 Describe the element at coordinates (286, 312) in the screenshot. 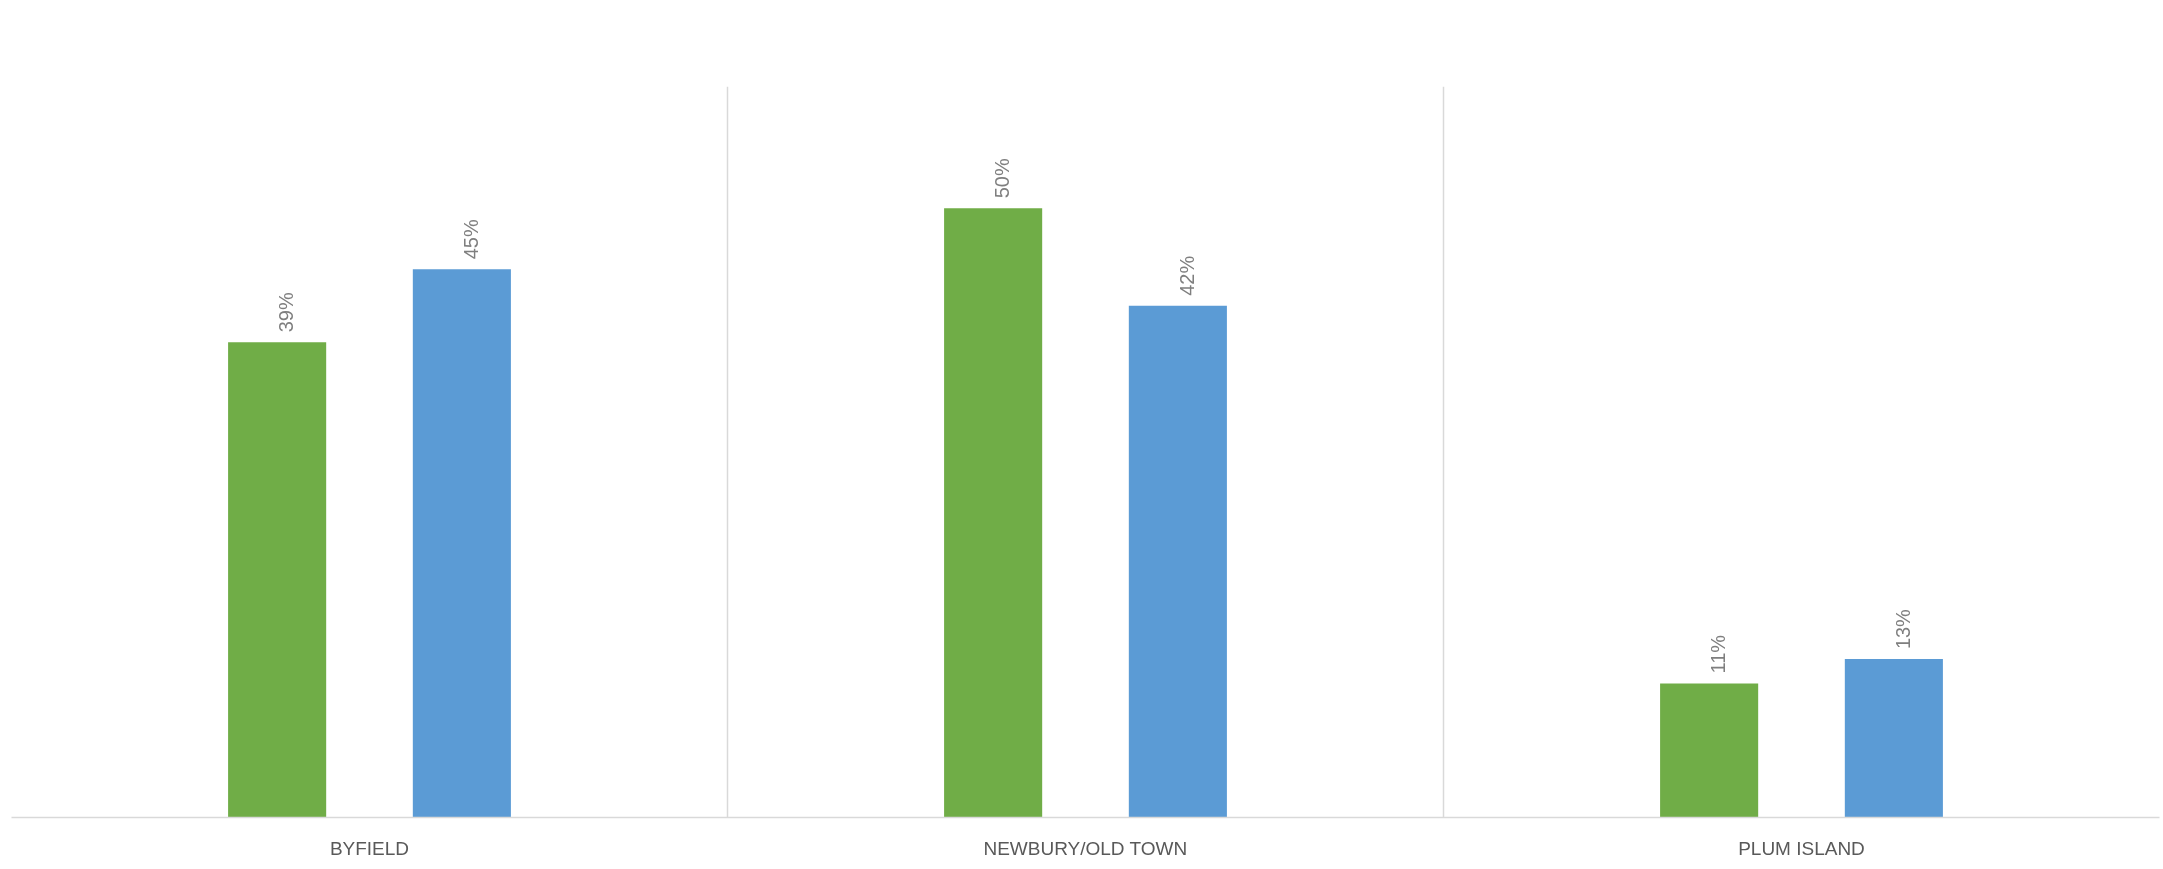

I see `data-label: 39%` at that location.